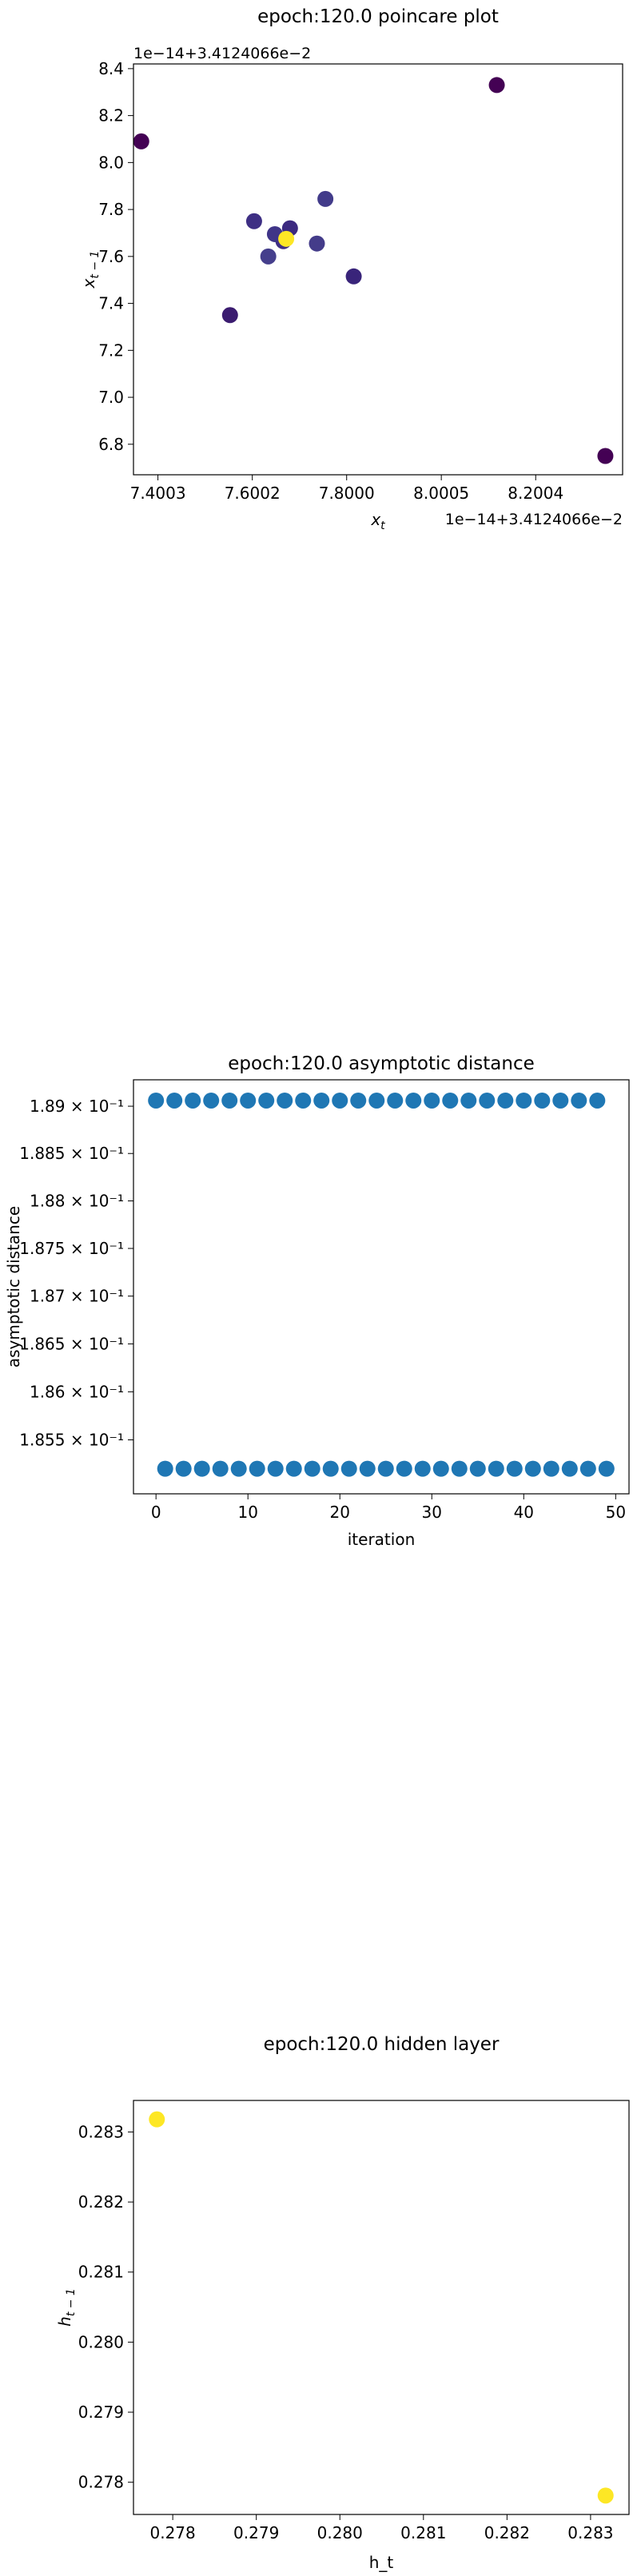  What do you see at coordinates (116, 256) in the screenshot?
I see `y-tick: 7.6` at bounding box center [116, 256].